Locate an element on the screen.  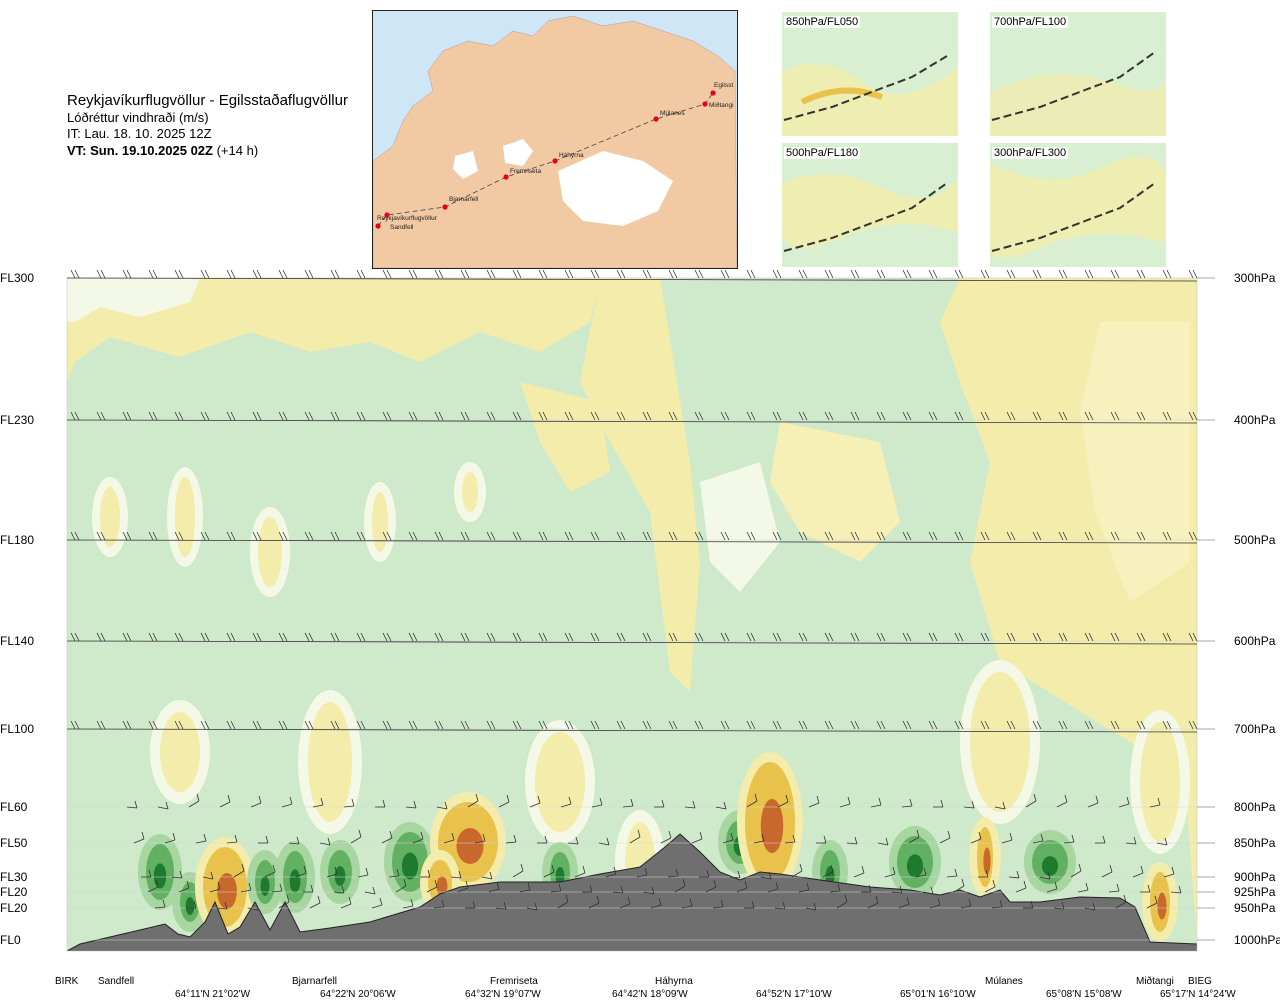
valid-time-row: VT: Sun. 19.10.2025 02Z (+14 h) is located at coordinates (232, 150).